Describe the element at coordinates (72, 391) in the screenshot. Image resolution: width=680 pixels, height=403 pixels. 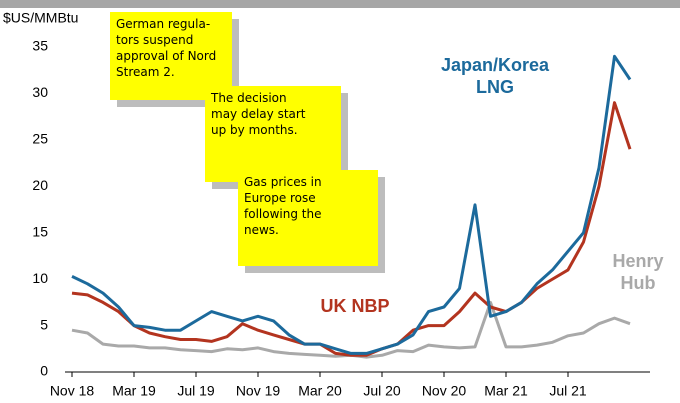
I see `x-tick-label: Nov 18` at that location.